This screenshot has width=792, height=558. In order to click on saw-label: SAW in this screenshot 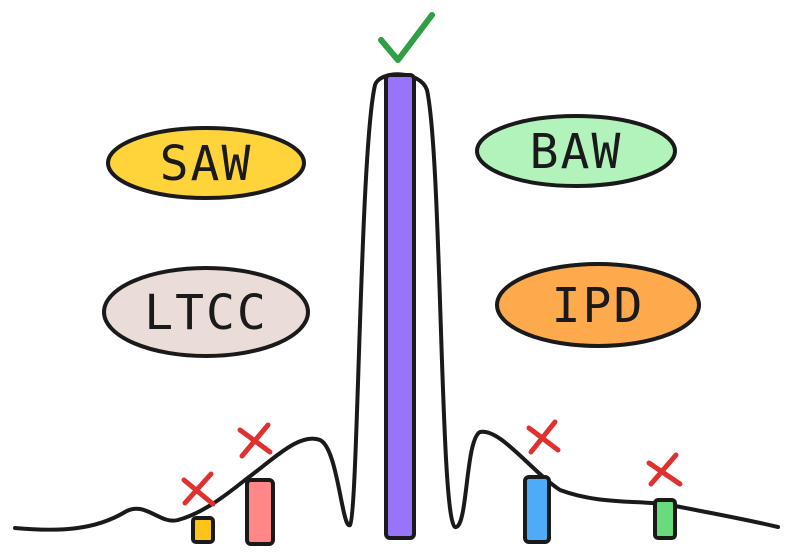, I will do `click(206, 164)`.